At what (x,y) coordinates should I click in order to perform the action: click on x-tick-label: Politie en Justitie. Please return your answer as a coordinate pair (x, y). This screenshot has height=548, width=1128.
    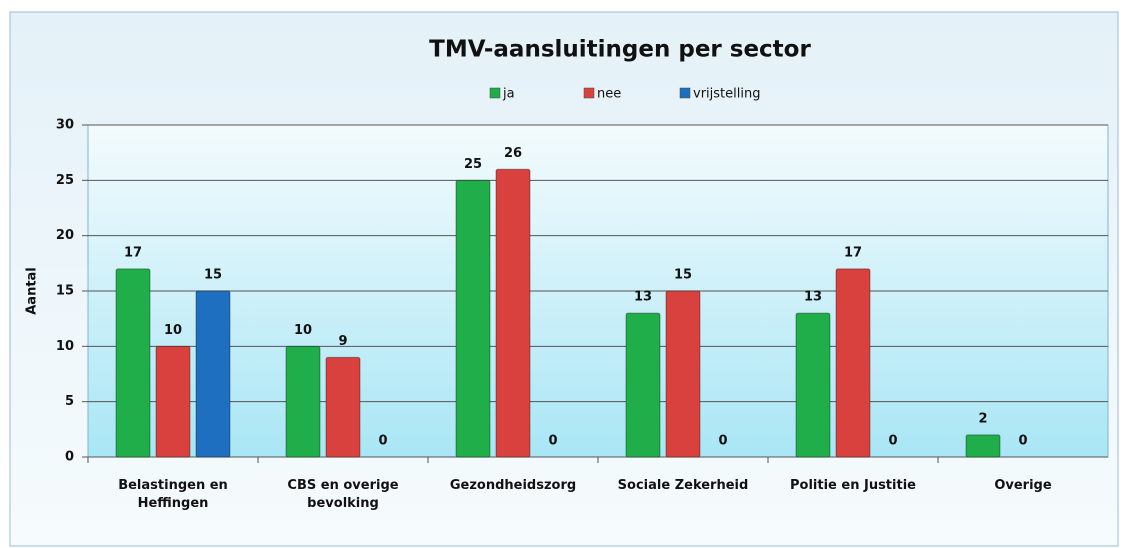
    Looking at the image, I should click on (853, 485).